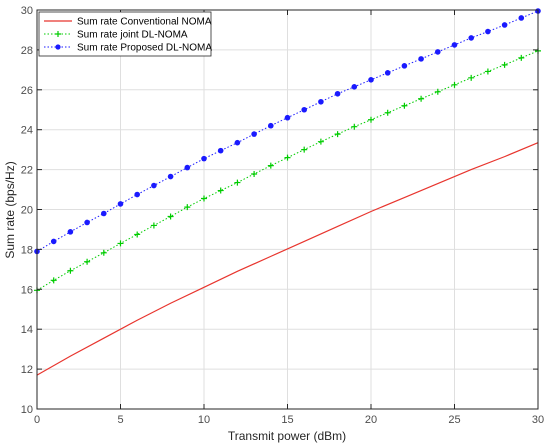 This screenshot has width=550, height=448. Describe the element at coordinates (27, 11) in the screenshot. I see `y-tick-label: 30` at that location.